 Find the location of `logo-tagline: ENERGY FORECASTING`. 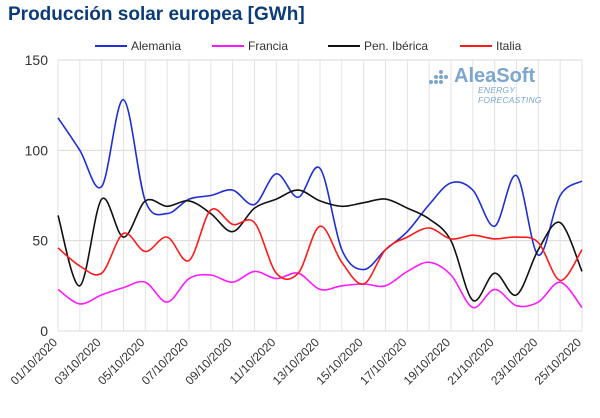

logo-tagline: ENERGY FORECASTING is located at coordinates (510, 95).